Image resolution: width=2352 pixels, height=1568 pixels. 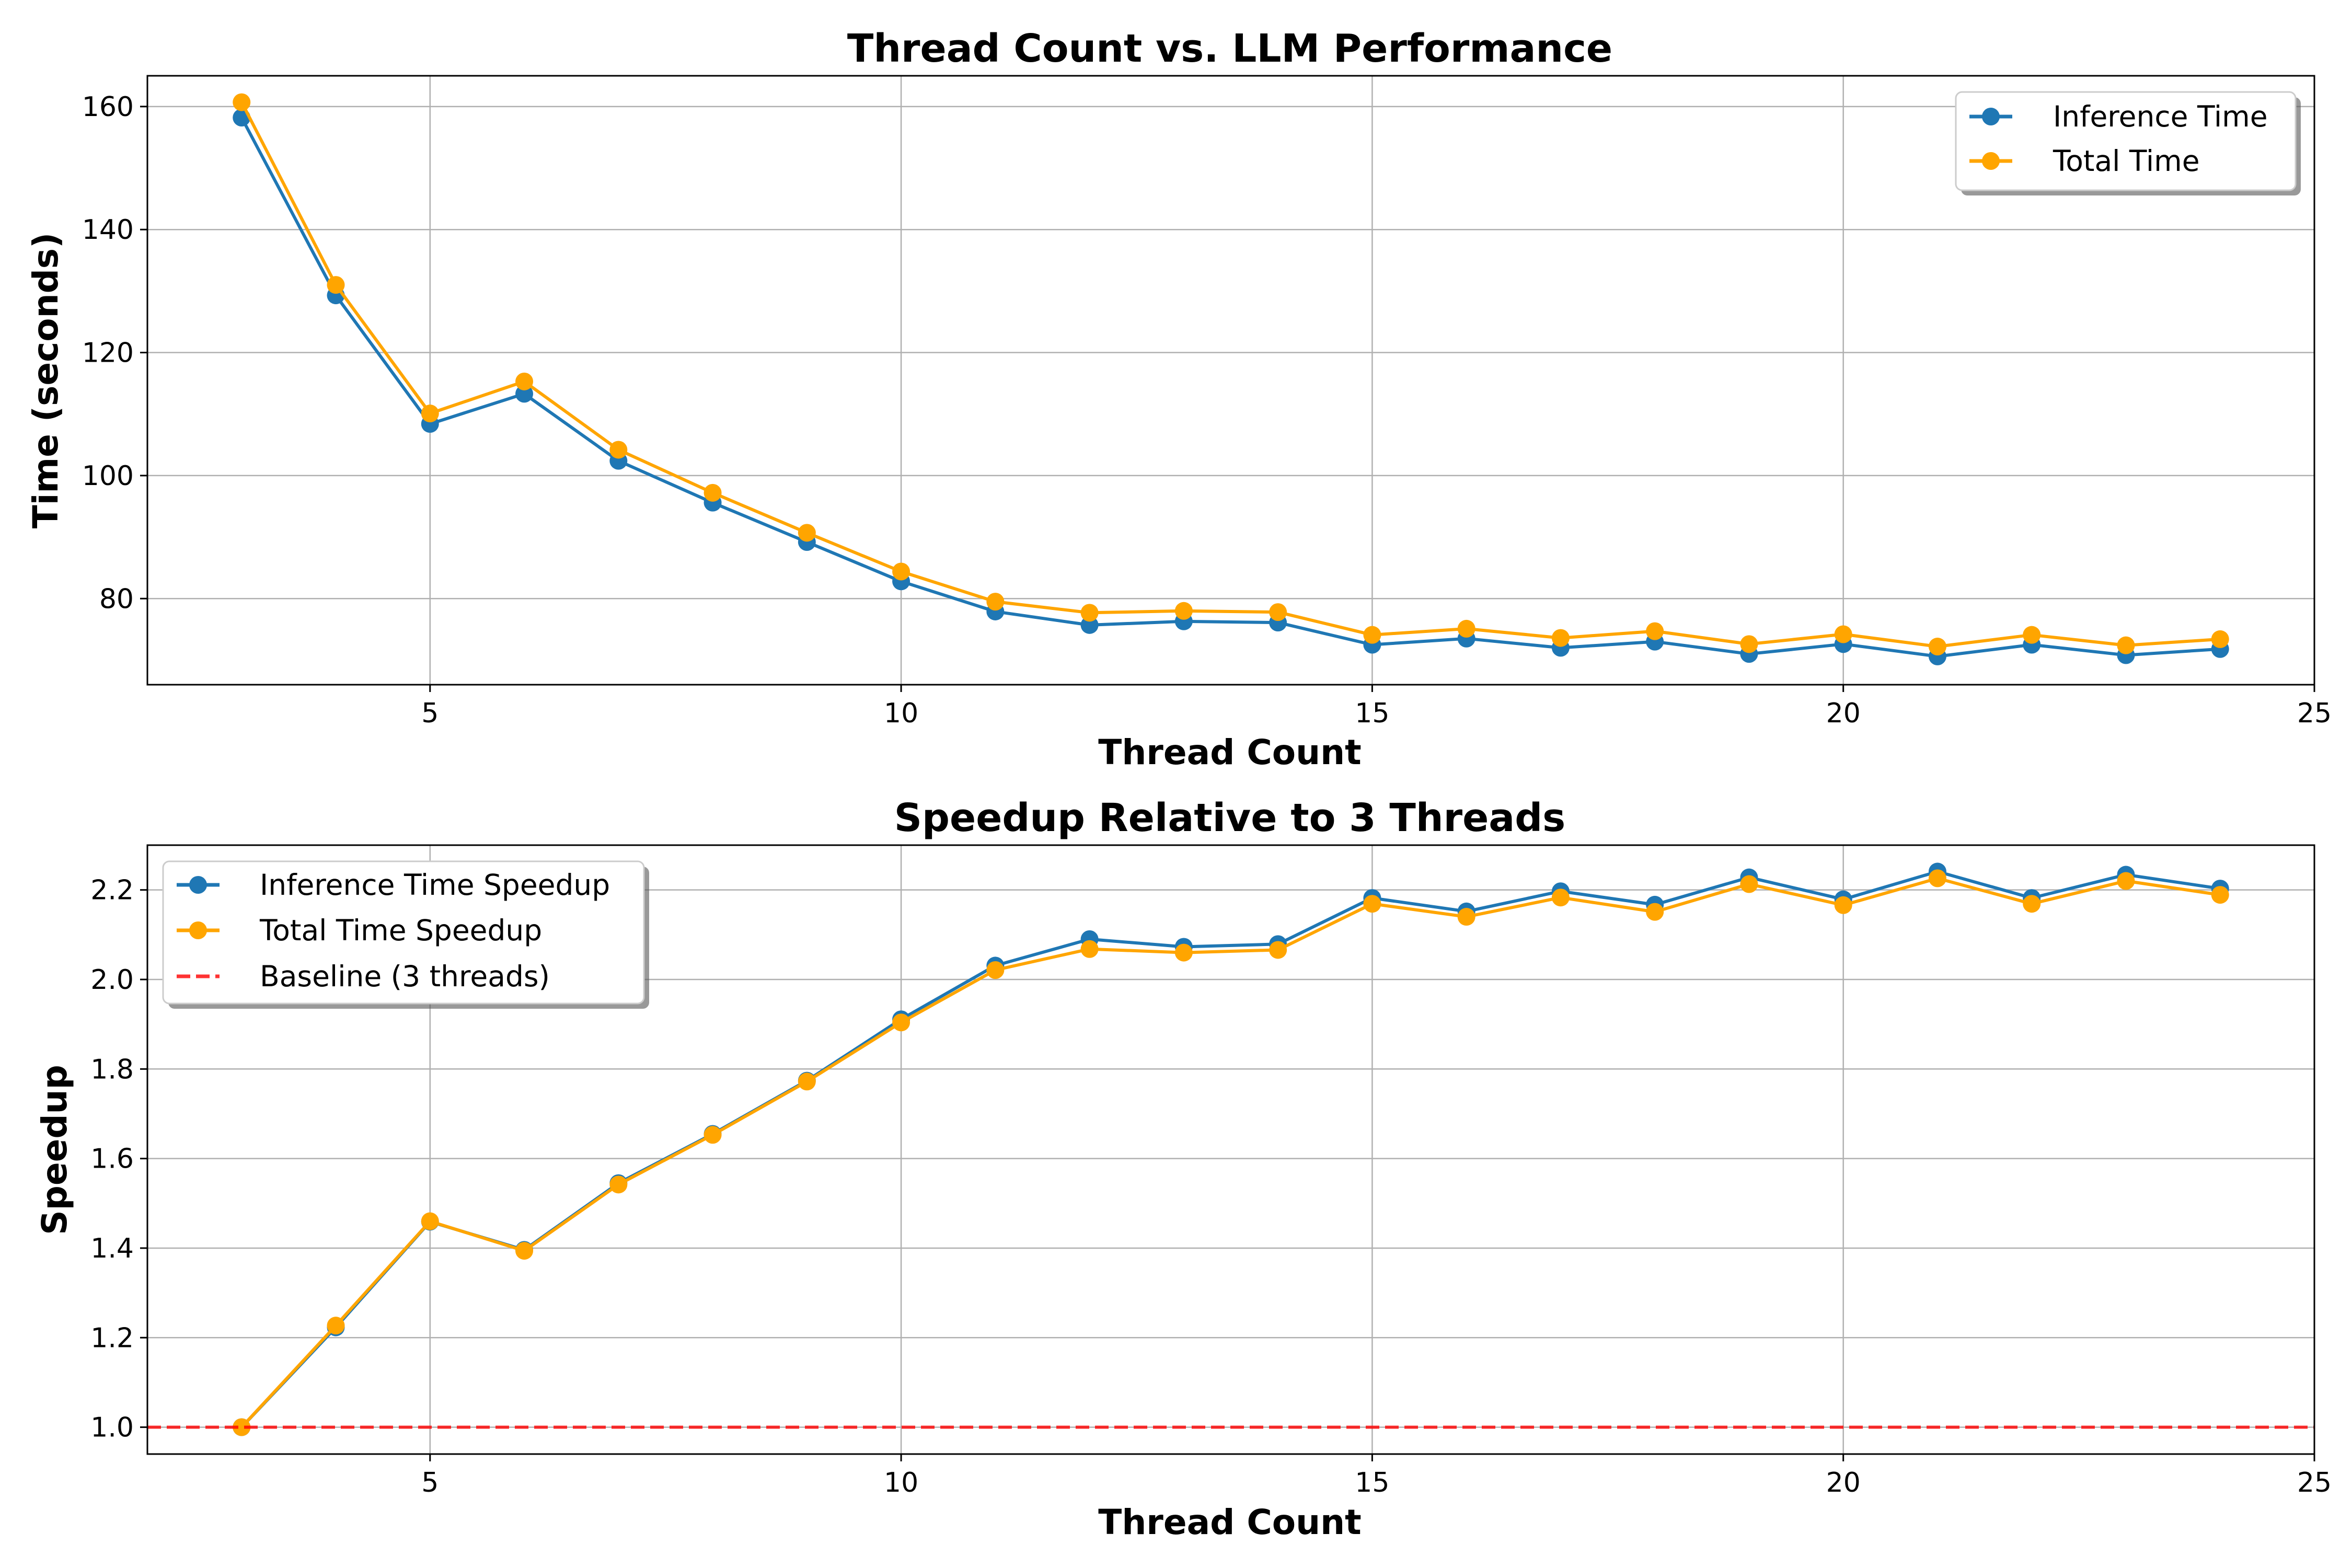 I want to click on x-tick-label: 20, so click(x=1843, y=713).